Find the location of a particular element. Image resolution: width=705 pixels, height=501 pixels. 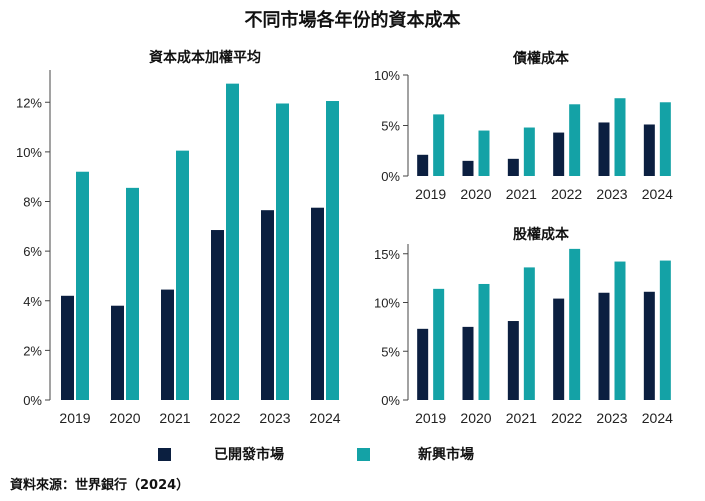

bar-equity-emerging-2020 is located at coordinates (484, 341).